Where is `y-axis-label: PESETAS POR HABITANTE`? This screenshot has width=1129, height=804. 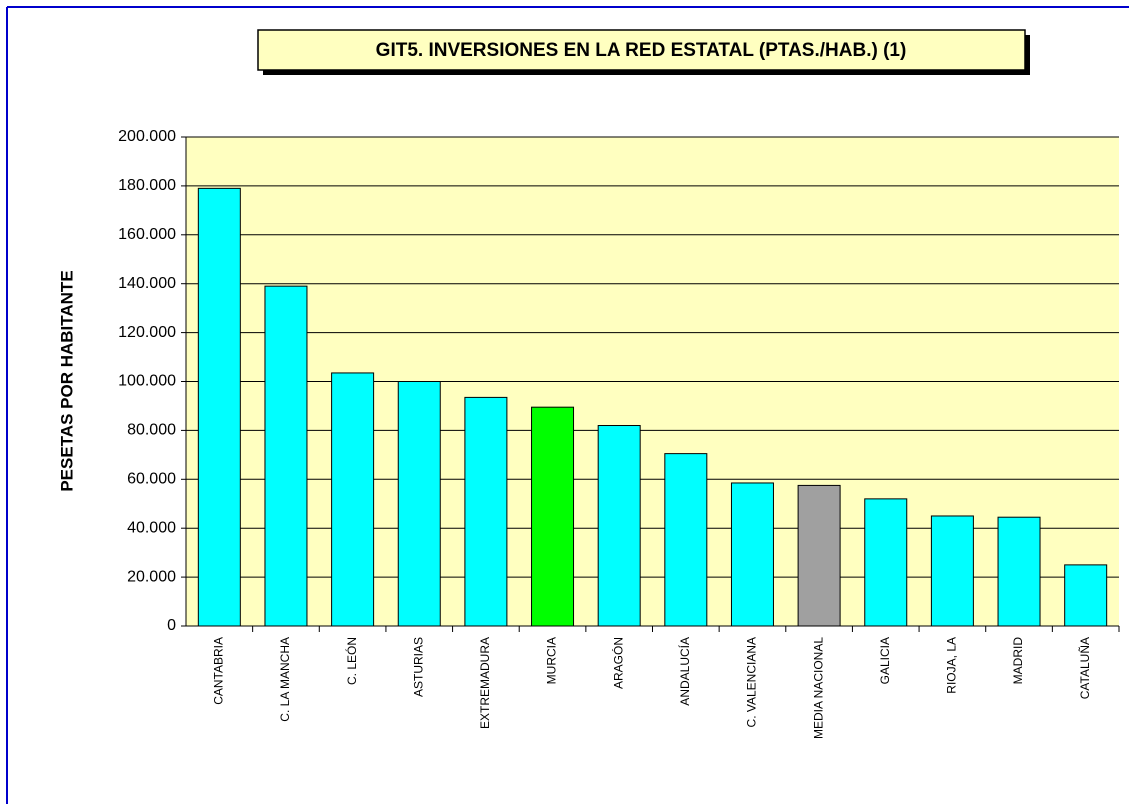
y-axis-label: PESETAS POR HABITANTE is located at coordinates (66, 380).